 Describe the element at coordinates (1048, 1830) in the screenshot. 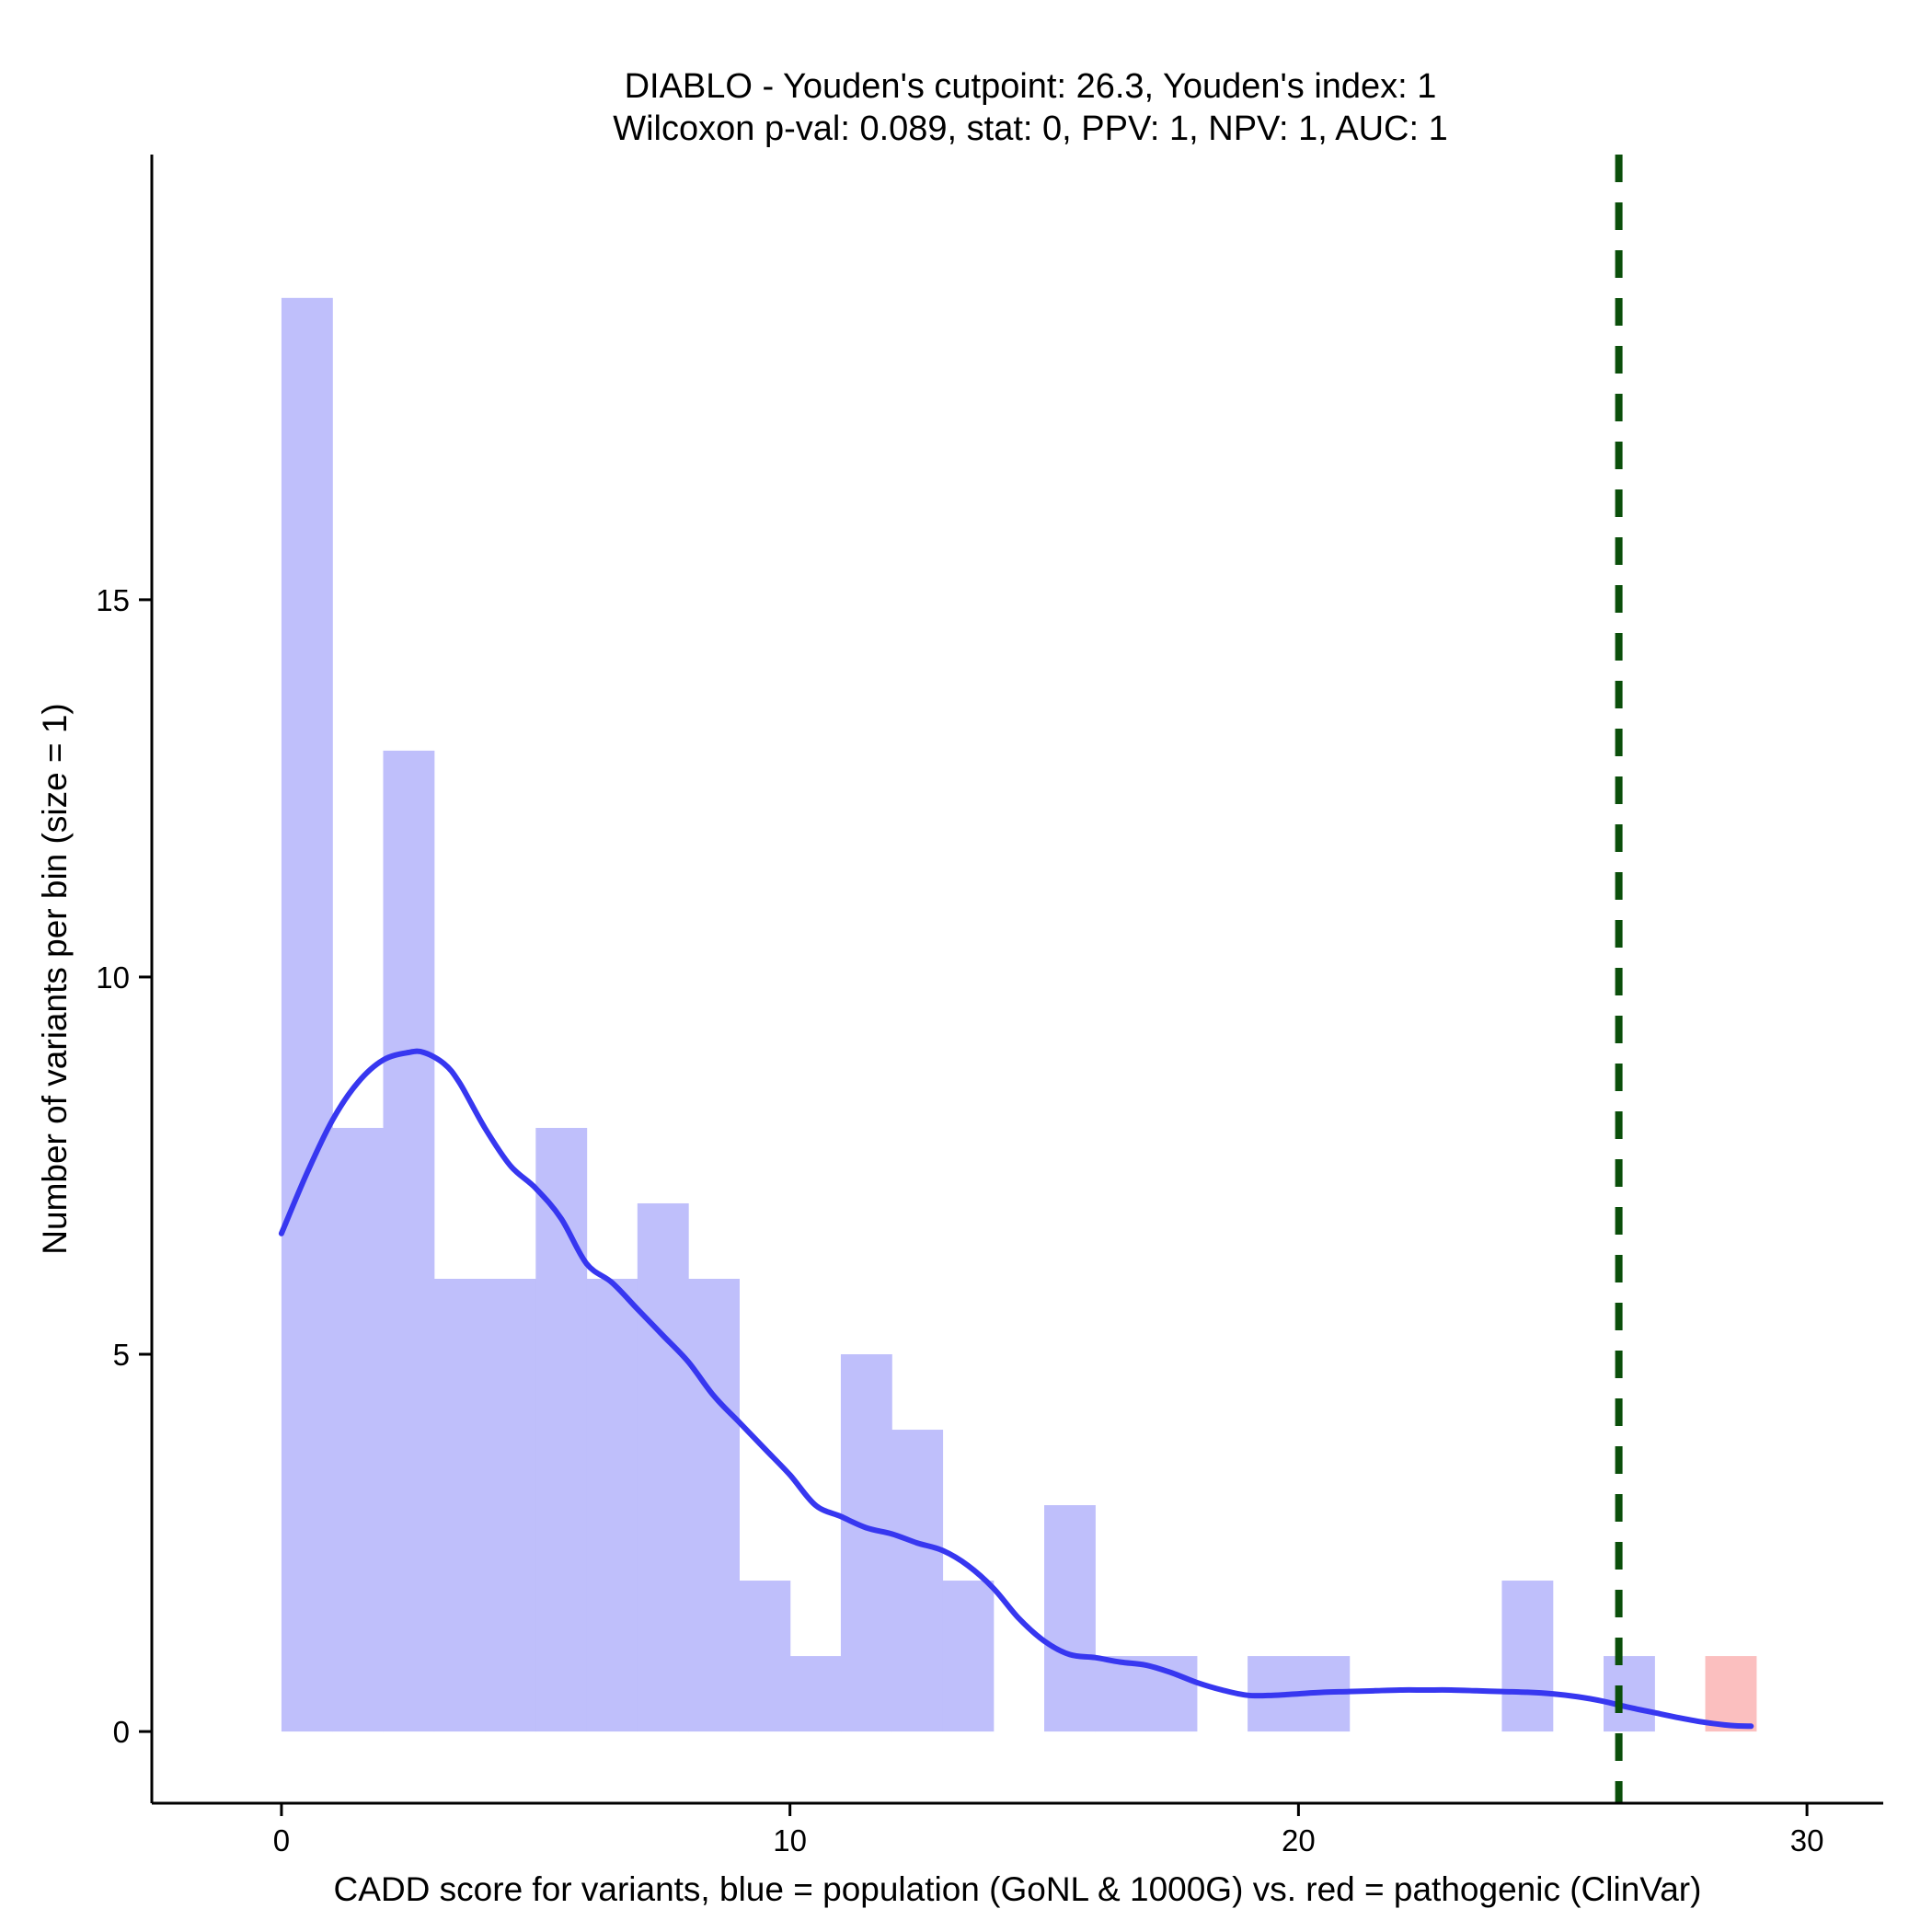

I see `x-axis-ticks: 0 10 20 30` at that location.